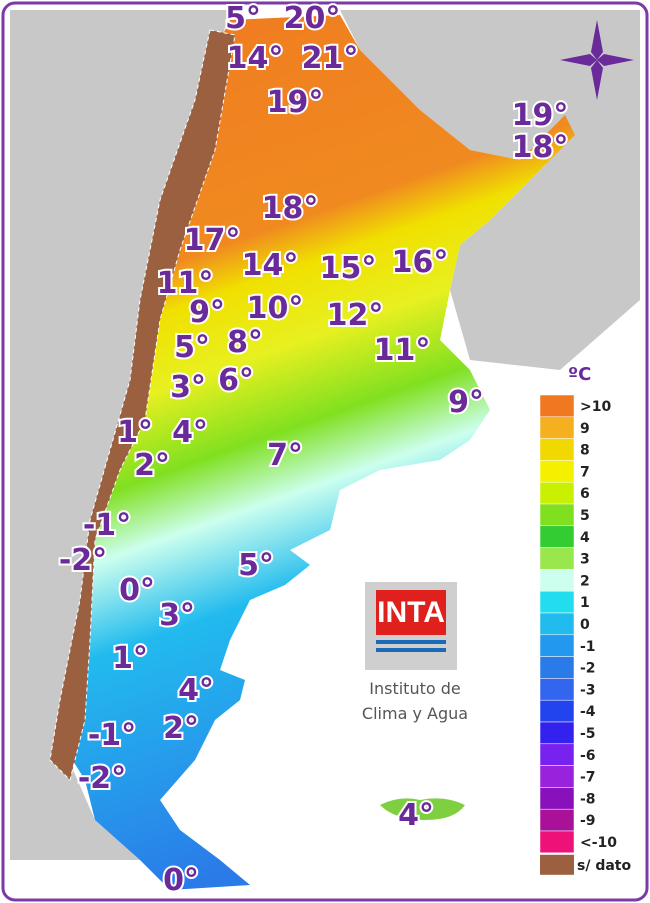 The image size is (650, 903). What do you see at coordinates (579, 374) in the screenshot?
I see `legend-title: ºC` at bounding box center [579, 374].